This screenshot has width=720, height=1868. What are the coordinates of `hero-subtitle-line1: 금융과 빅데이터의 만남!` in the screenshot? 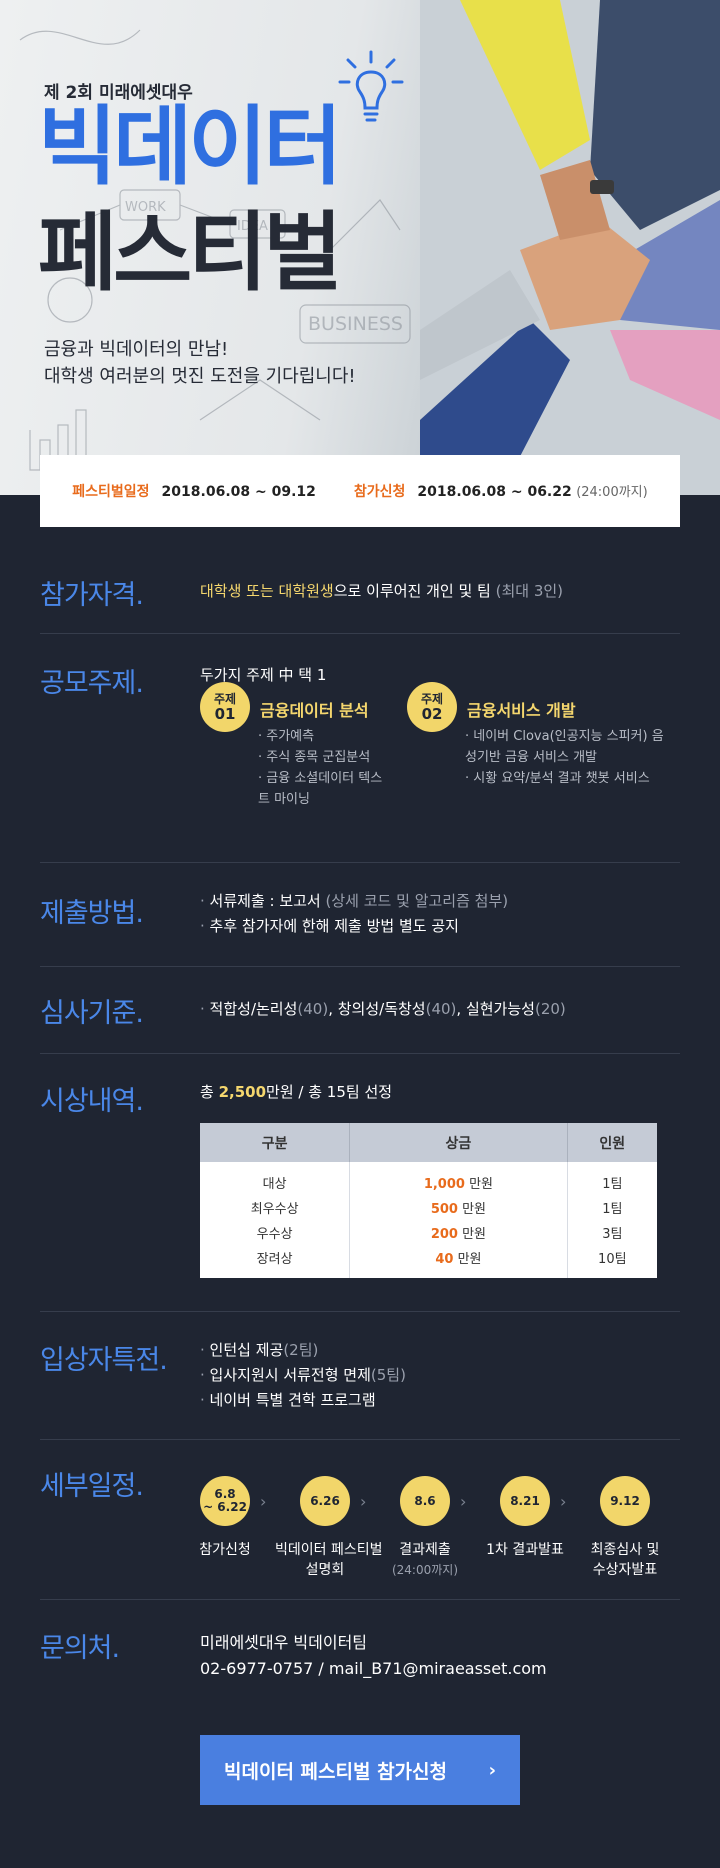 It's located at (136, 349).